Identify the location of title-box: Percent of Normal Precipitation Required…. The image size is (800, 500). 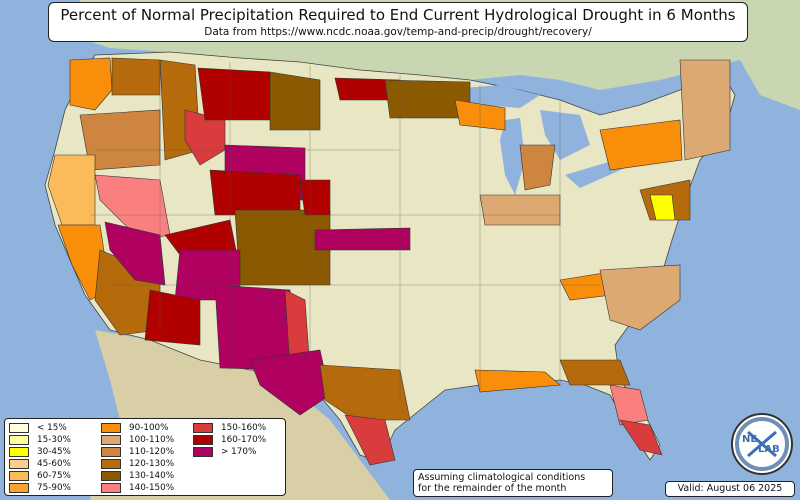
(398, 22).